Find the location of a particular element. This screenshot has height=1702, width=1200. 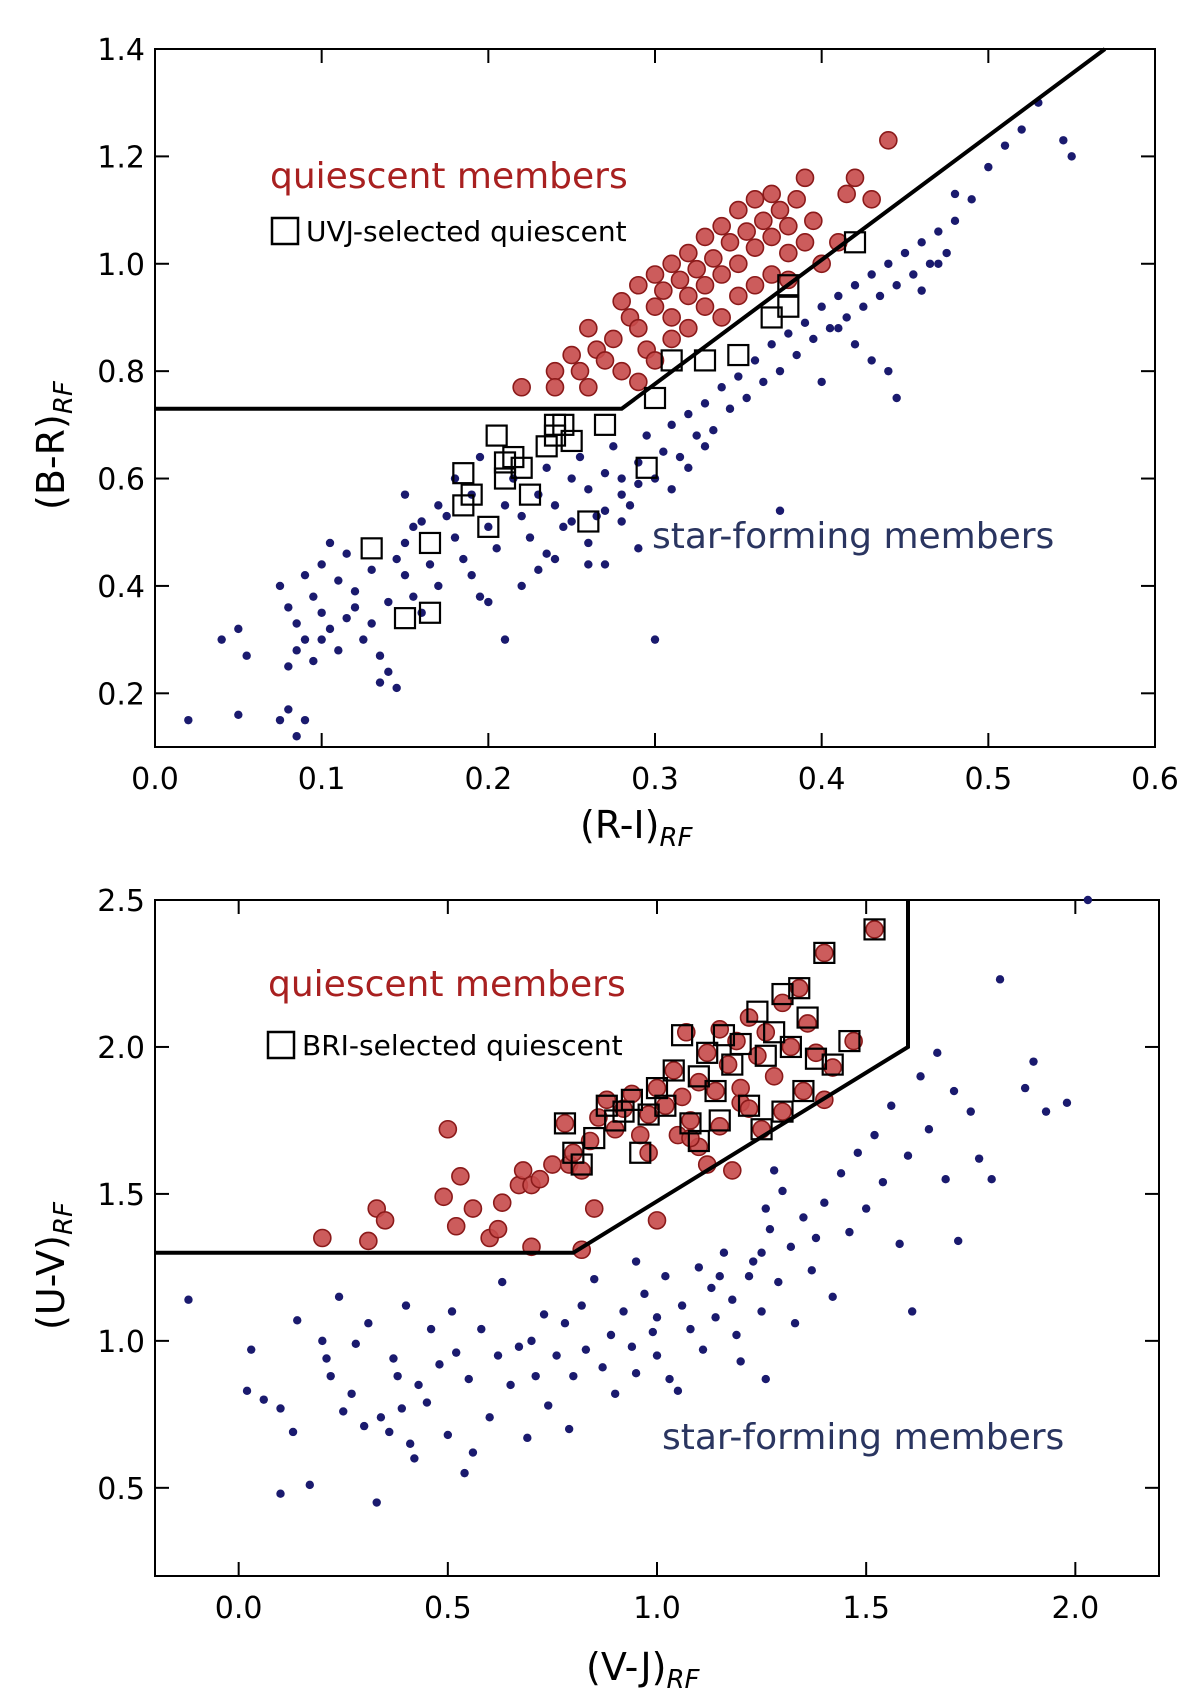

selection-boundary-line is located at coordinates (532, 1077).